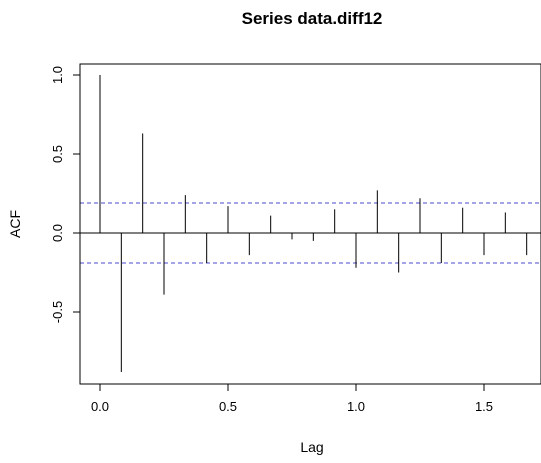 Image resolution: width=541 pixels, height=463 pixels. What do you see at coordinates (57, 75) in the screenshot?
I see `y-tick-label: 1.0` at bounding box center [57, 75].